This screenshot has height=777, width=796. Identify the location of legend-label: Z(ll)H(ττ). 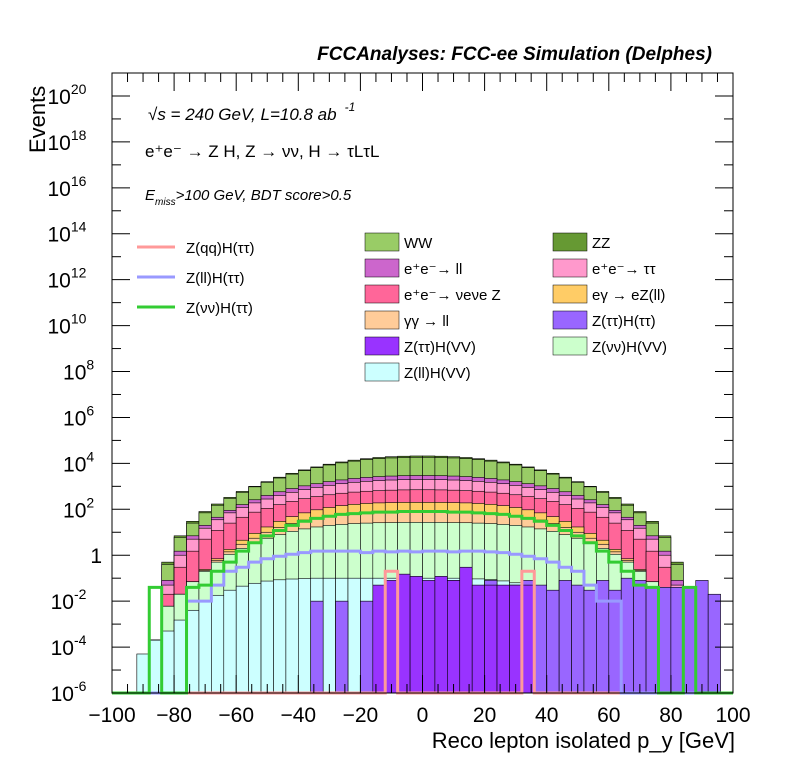
(215, 278).